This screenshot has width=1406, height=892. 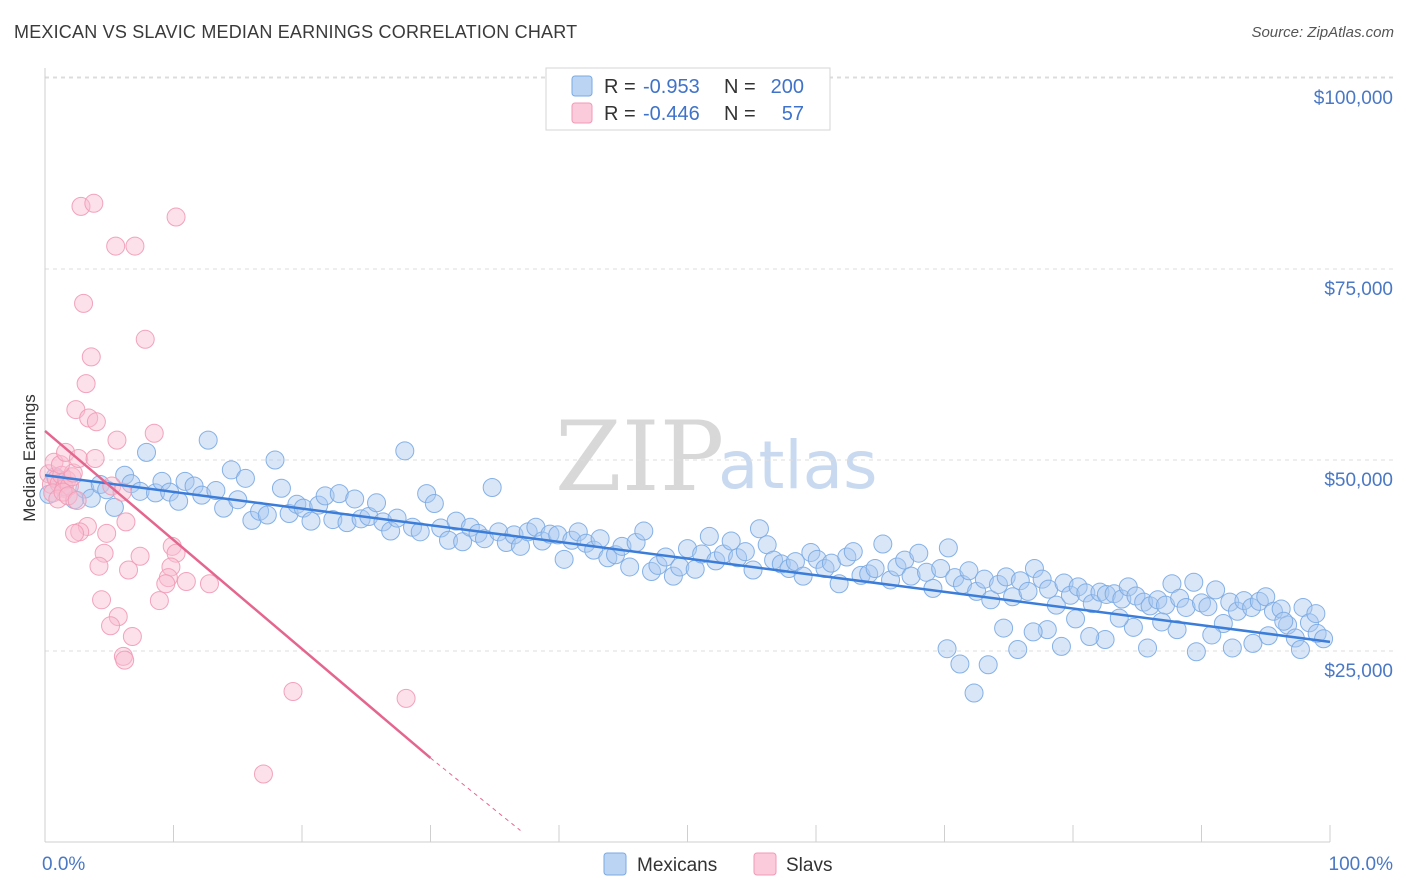 What do you see at coordinates (1358, 480) in the screenshot?
I see `y-tick-label: $50,000` at bounding box center [1358, 480].